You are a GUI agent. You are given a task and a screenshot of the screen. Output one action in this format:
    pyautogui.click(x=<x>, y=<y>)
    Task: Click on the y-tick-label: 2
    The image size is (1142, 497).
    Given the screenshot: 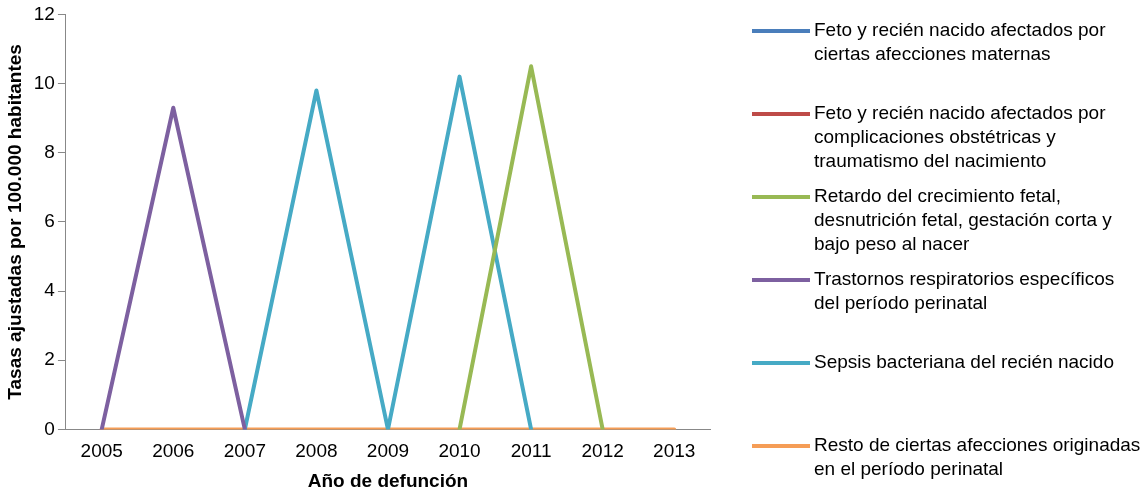 What is the action you would take?
    pyautogui.click(x=49, y=359)
    